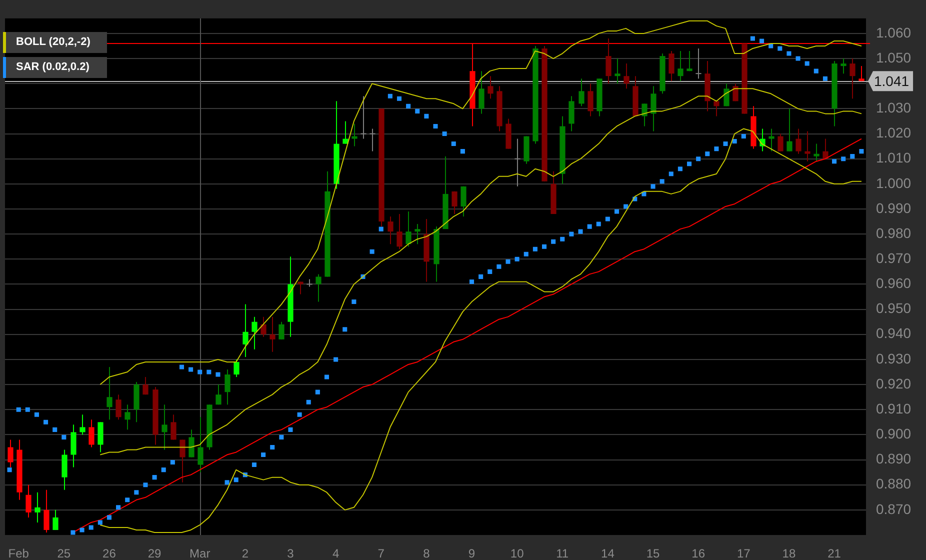 The width and height of the screenshot is (926, 560). Describe the element at coordinates (19, 553) in the screenshot. I see `x-tick-label: Feb` at that location.